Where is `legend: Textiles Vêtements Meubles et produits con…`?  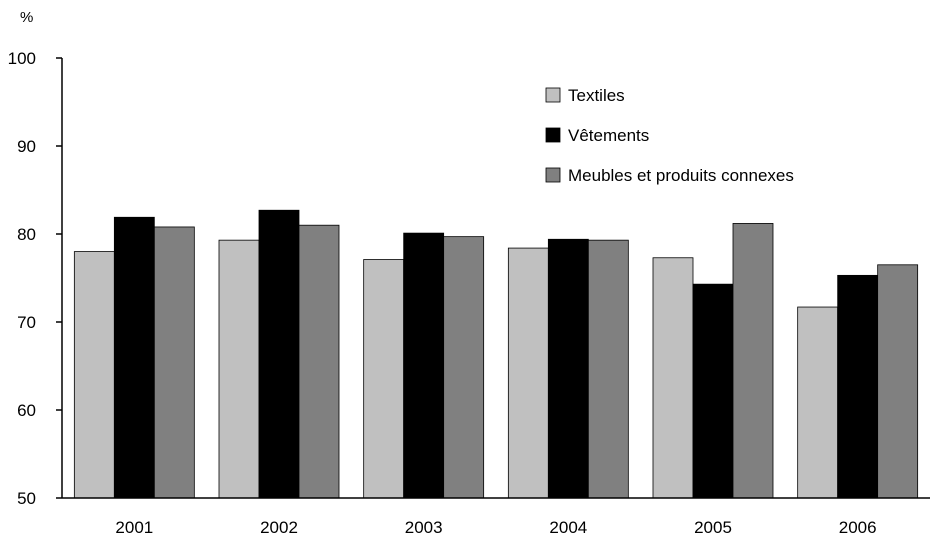
legend: Textiles Vêtements Meubles et produits con… is located at coordinates (669, 135).